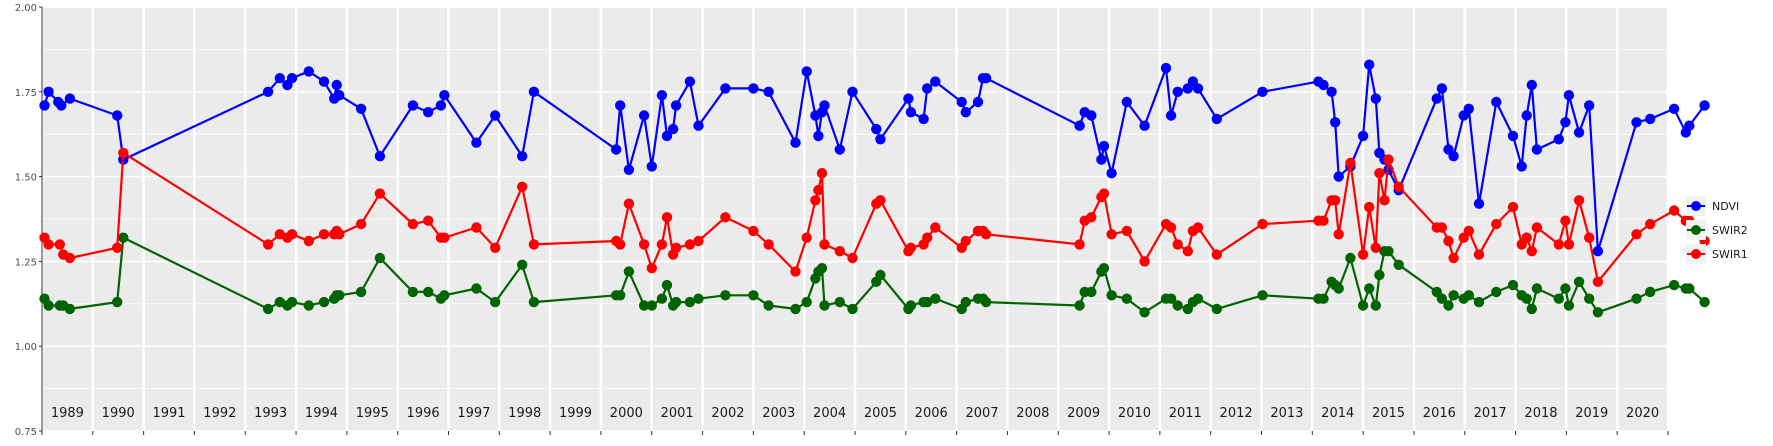 This screenshot has width=1773, height=446. What do you see at coordinates (1717, 230) in the screenshot?
I see `legend: NDVI SWIR2 SWIR1` at bounding box center [1717, 230].